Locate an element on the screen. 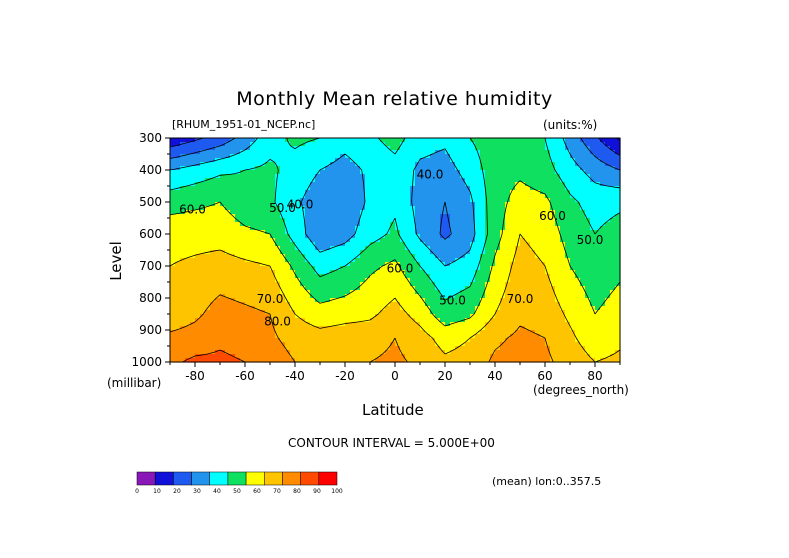 This screenshot has width=789, height=558. colorbar: 0 10 20 30 40 50 60 70 80 90 100 is located at coordinates (239, 483).